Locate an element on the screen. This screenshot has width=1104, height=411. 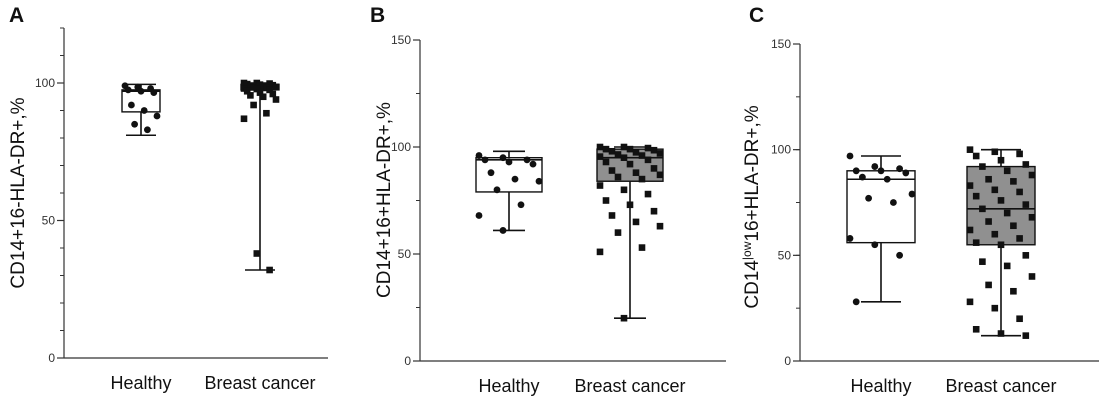
y-axis-label: CD14+16+HLA-DR+,% is located at coordinates (384, 200).